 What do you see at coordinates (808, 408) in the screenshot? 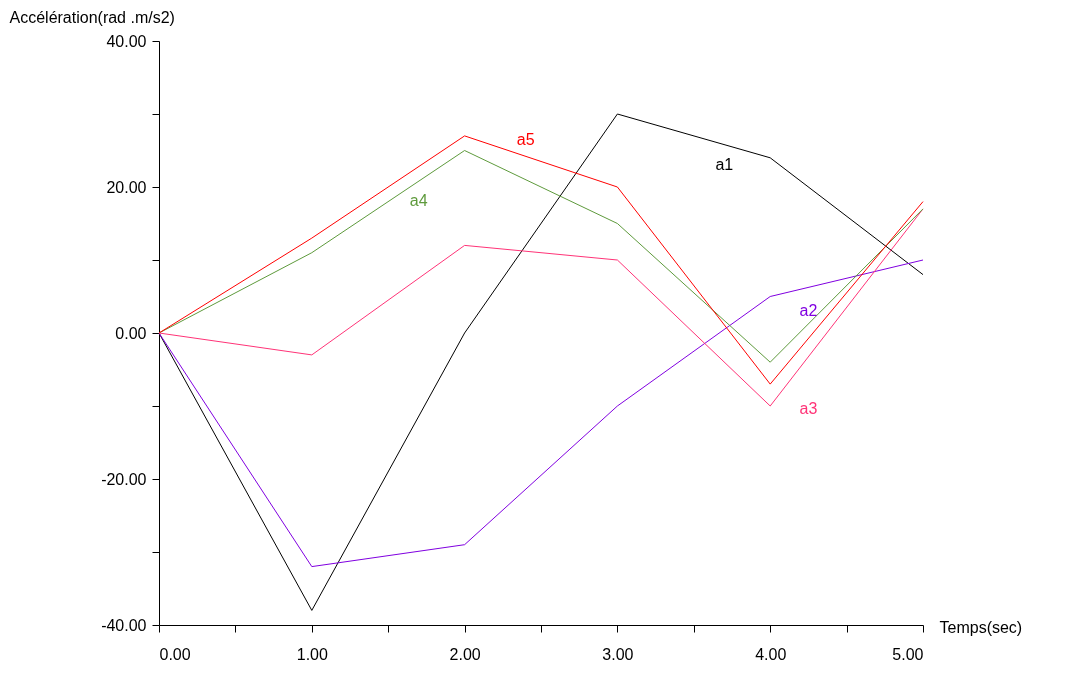
I see `series-label: a3` at bounding box center [808, 408].